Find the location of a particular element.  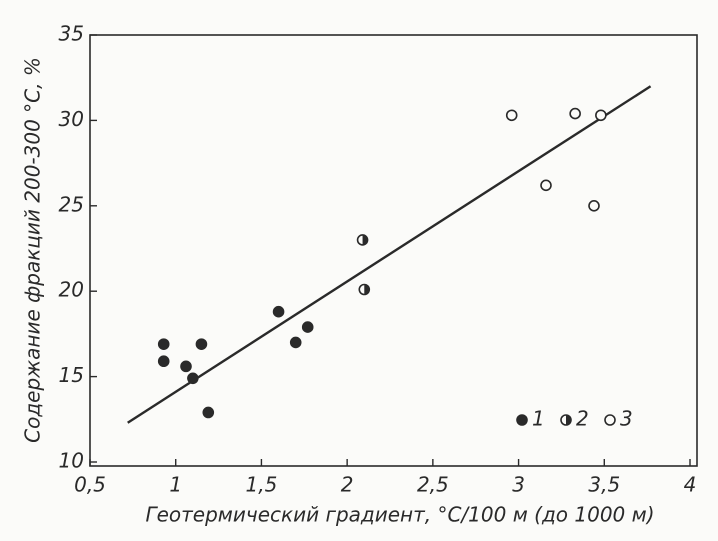

x-tick-label: 3 is located at coordinates (518, 485).